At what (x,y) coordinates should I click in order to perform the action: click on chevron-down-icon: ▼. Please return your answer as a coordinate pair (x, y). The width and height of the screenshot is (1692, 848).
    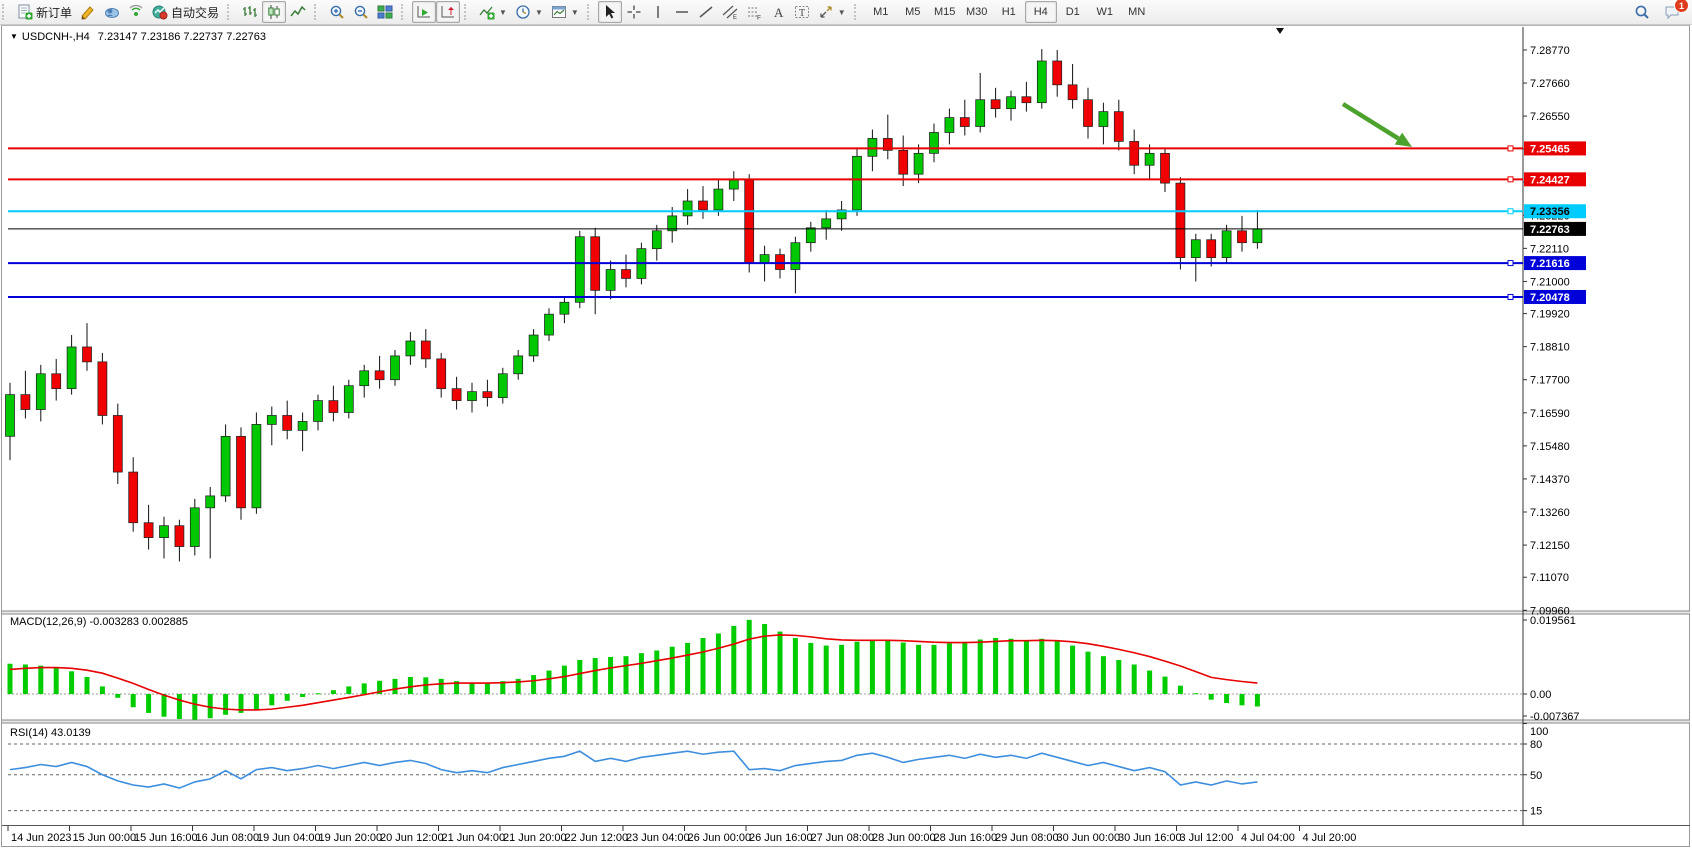
    Looking at the image, I should click on (574, 12).